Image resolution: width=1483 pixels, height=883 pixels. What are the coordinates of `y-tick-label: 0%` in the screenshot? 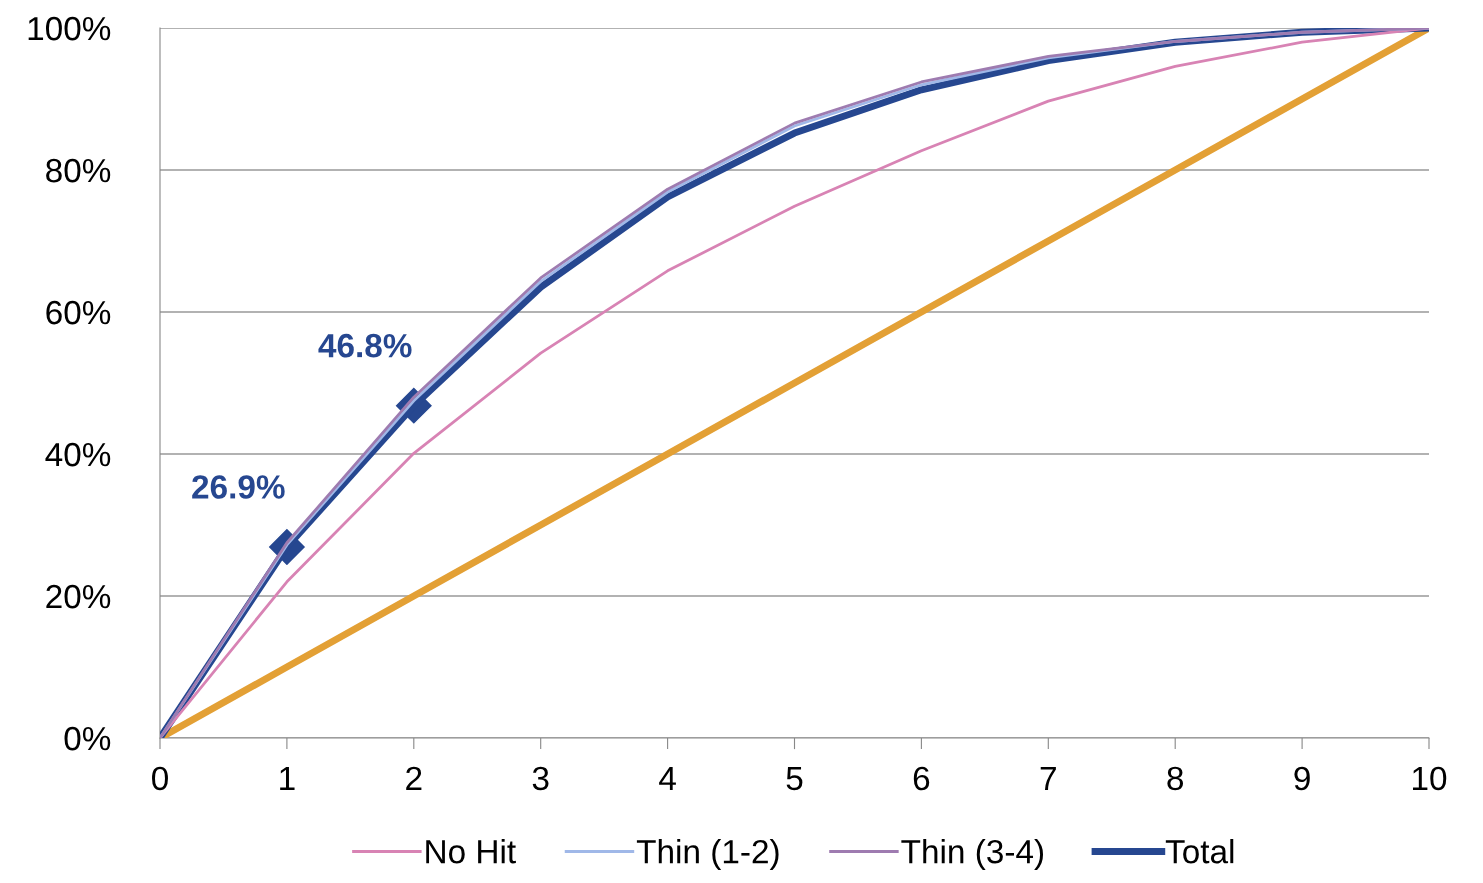 It's located at (87, 738).